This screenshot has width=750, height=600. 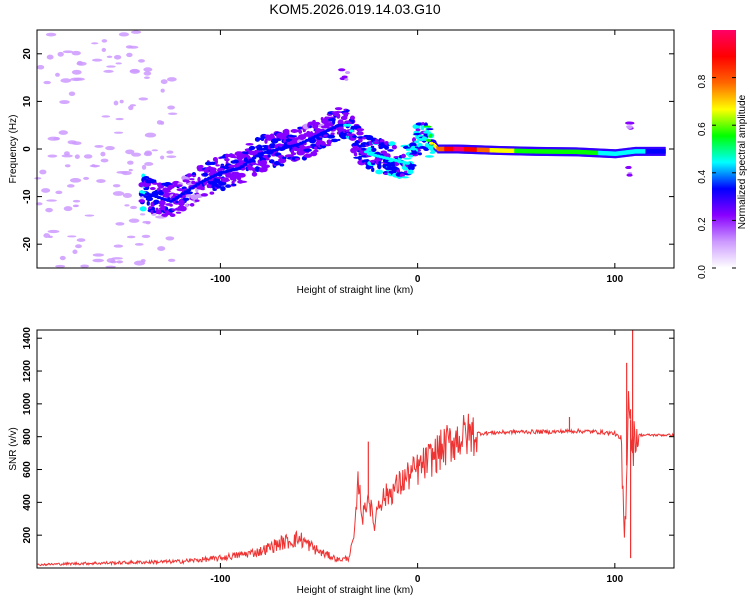 What do you see at coordinates (346, 79) in the screenshot?
I see `spectrogram-feature-blob` at bounding box center [346, 79].